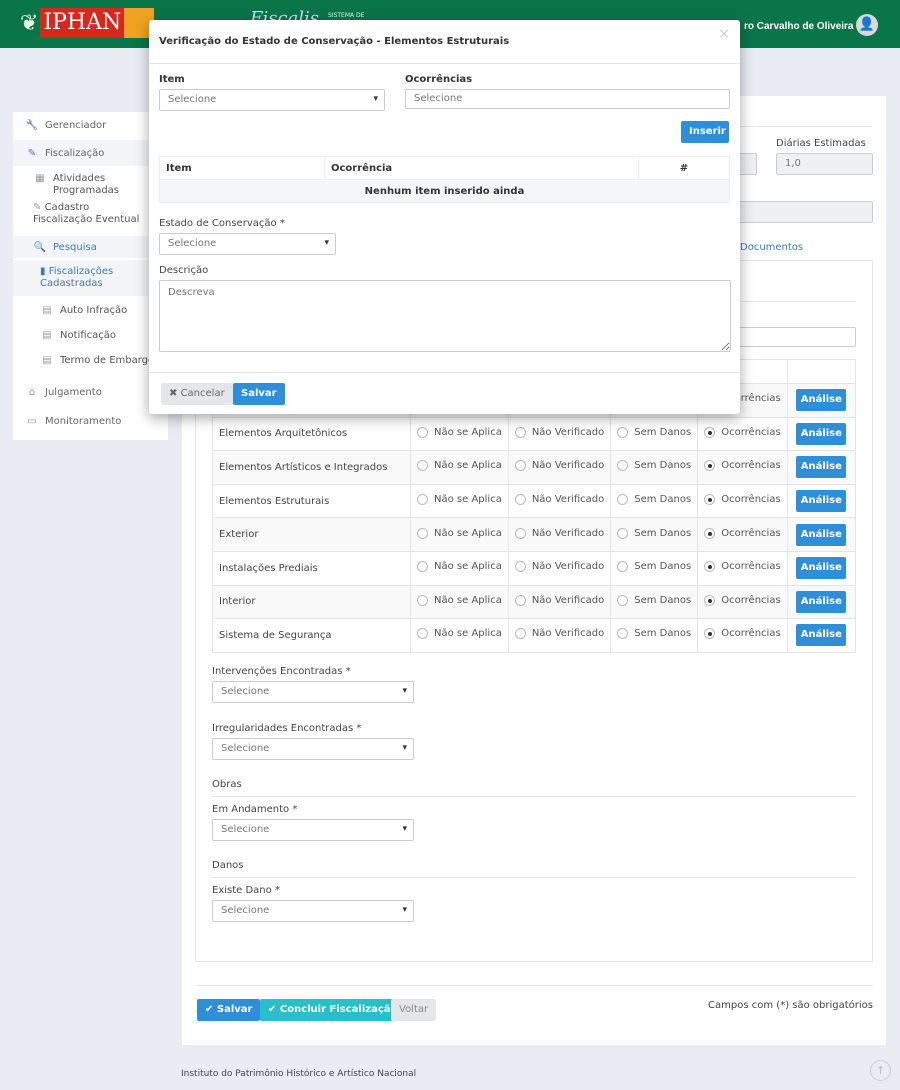  What do you see at coordinates (338, 1009) in the screenshot?
I see `conclude-label: Concluir Fiscalização` at bounding box center [338, 1009].